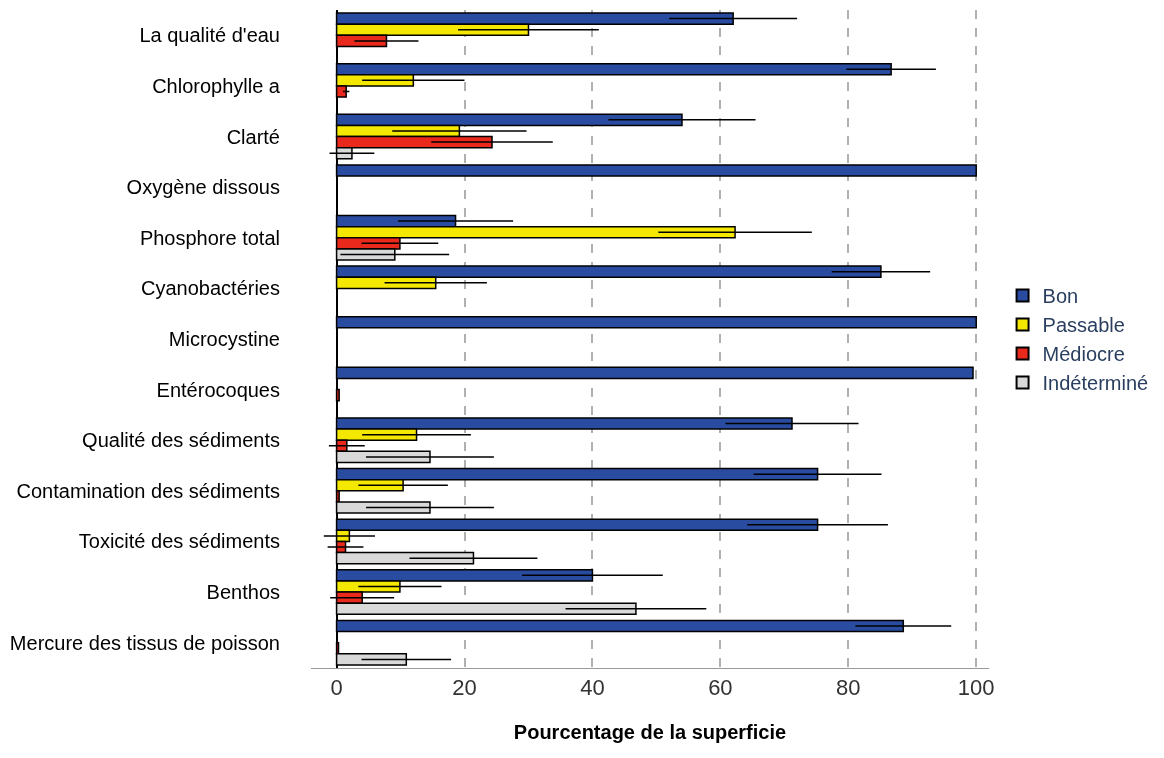 This screenshot has height=758, width=1164. Describe the element at coordinates (720, 688) in the screenshot. I see `x-tick-label: 60` at that location.